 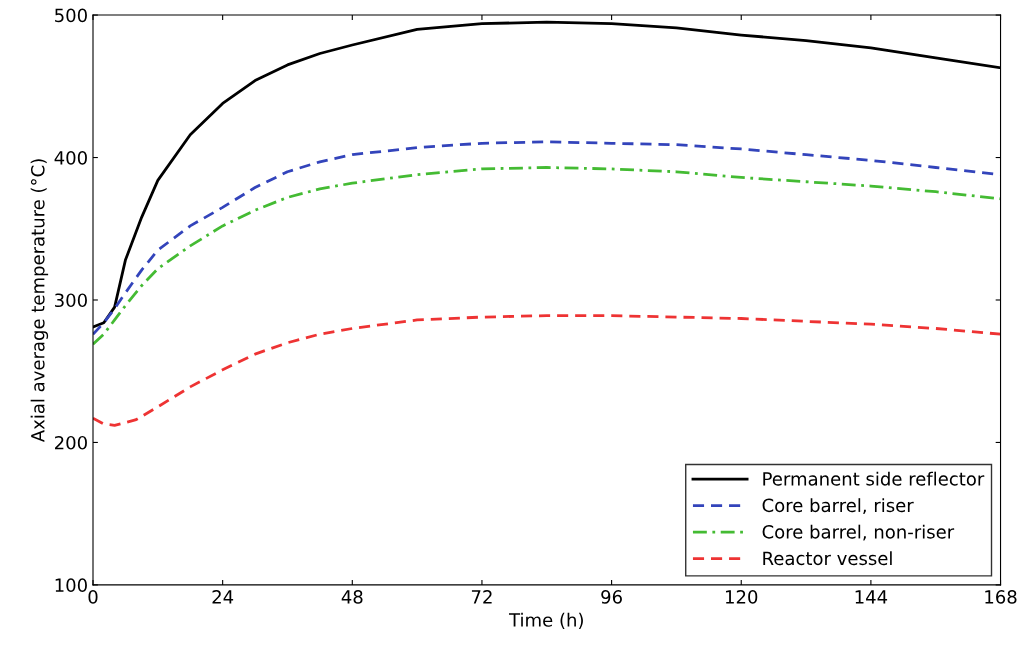 I want to click on y-tick-label: 500, so click(x=71, y=15).